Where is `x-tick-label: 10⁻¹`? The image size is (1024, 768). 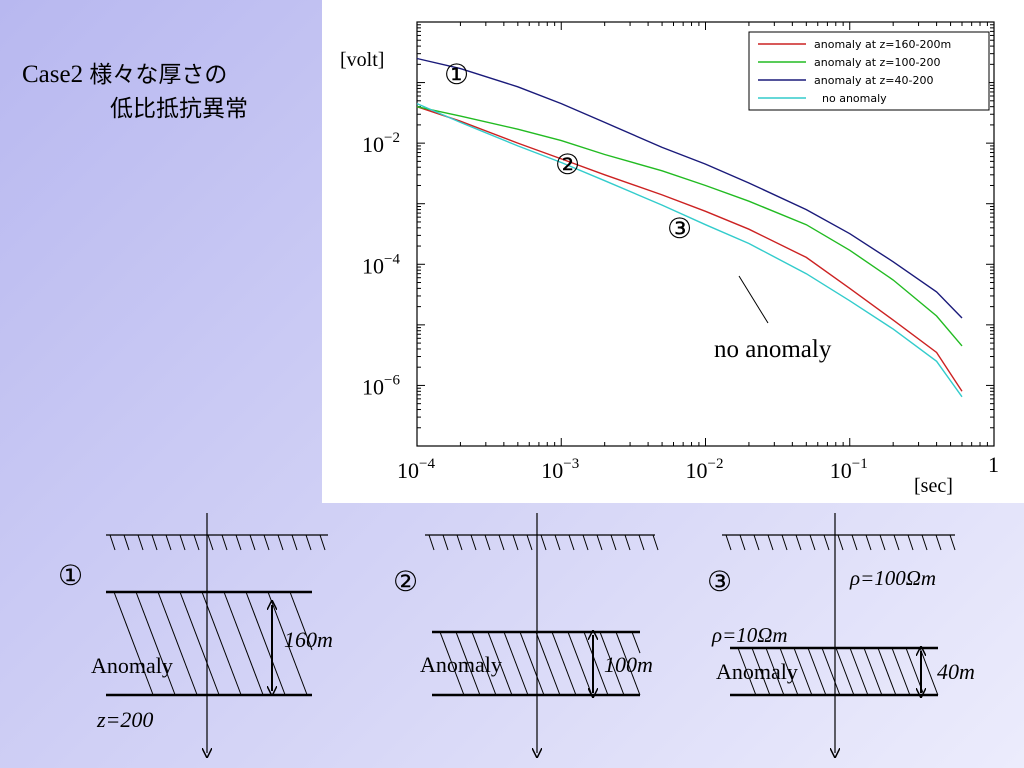 x-tick-label: 10⁻¹ is located at coordinates (849, 469).